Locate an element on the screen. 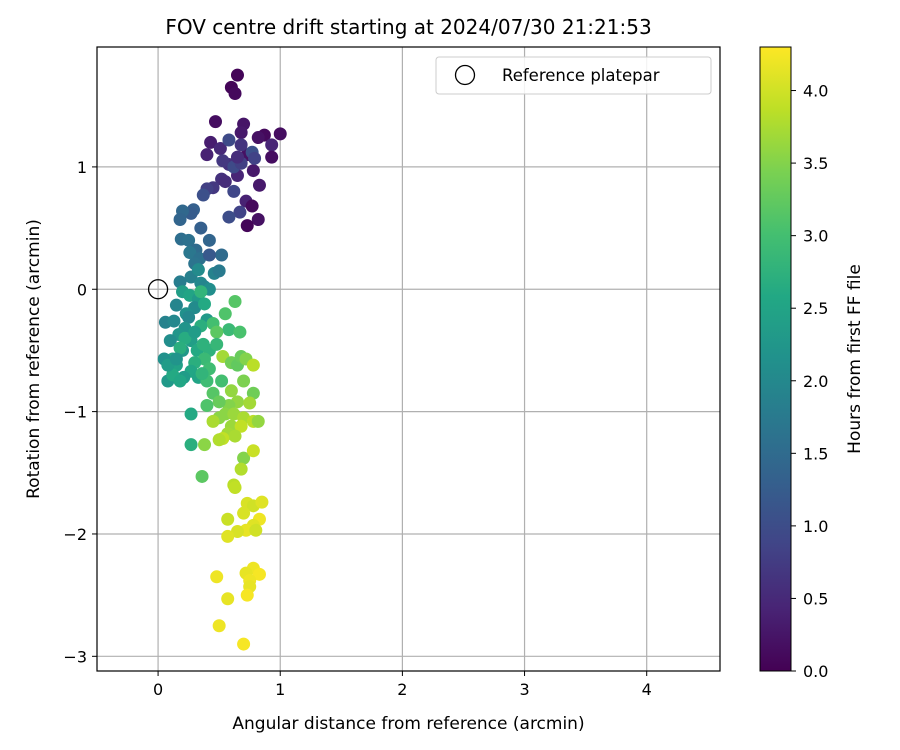 Image resolution: width=900 pixels, height=750 pixels. y-tick-label: −2 is located at coordinates (75, 534).